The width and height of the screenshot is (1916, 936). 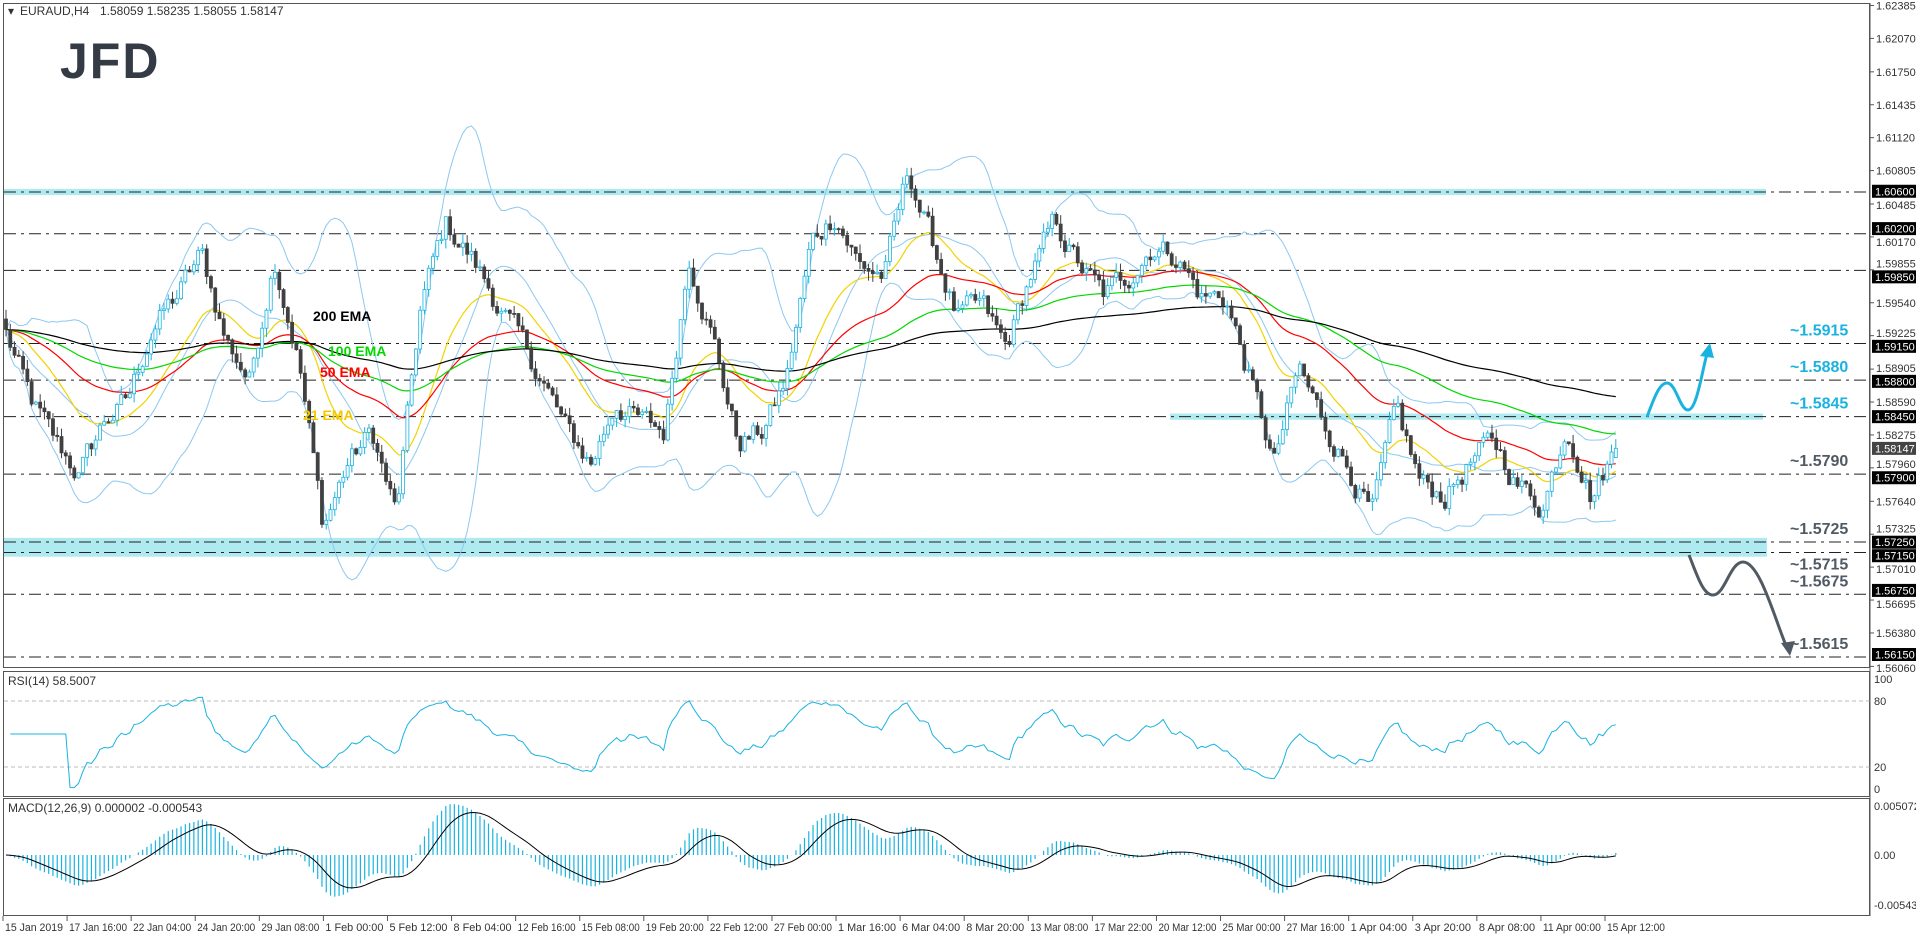 What do you see at coordinates (1894, 542) in the screenshot?
I see `level-price-tag` at bounding box center [1894, 542].